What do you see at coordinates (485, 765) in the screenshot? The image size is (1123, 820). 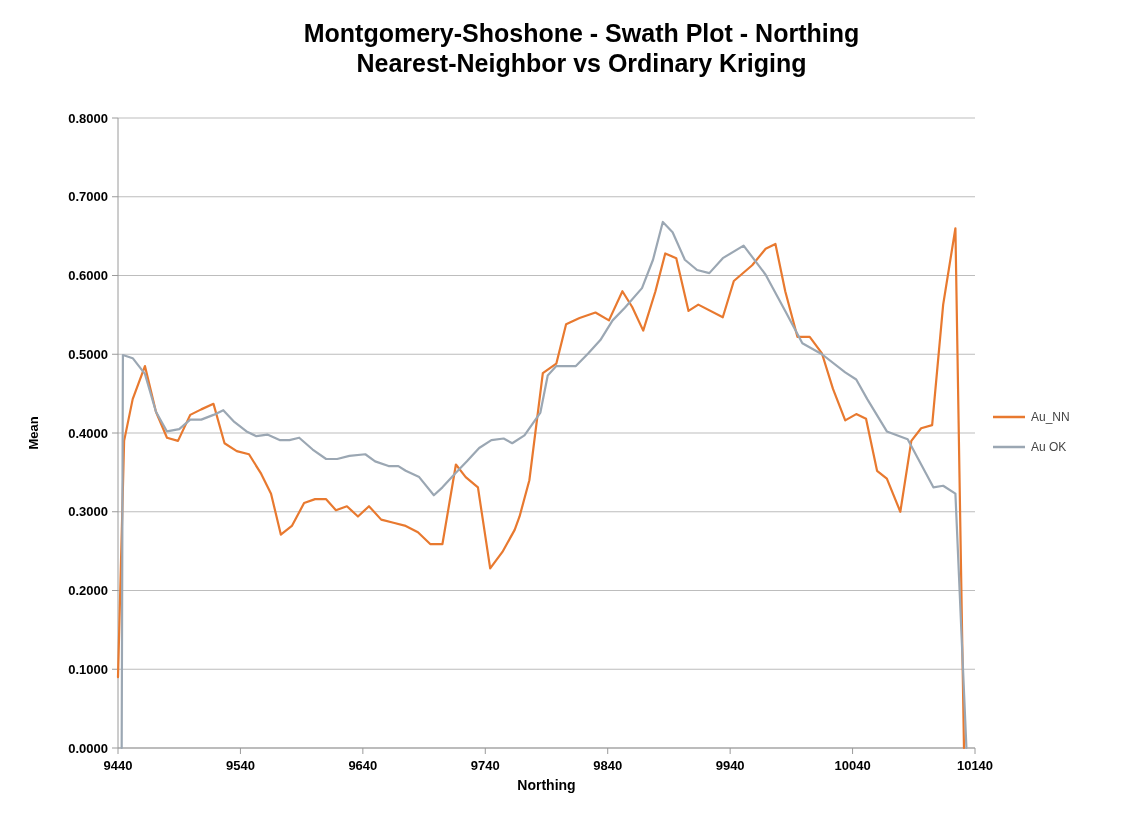 I see `x-tick-label: 9740` at bounding box center [485, 765].